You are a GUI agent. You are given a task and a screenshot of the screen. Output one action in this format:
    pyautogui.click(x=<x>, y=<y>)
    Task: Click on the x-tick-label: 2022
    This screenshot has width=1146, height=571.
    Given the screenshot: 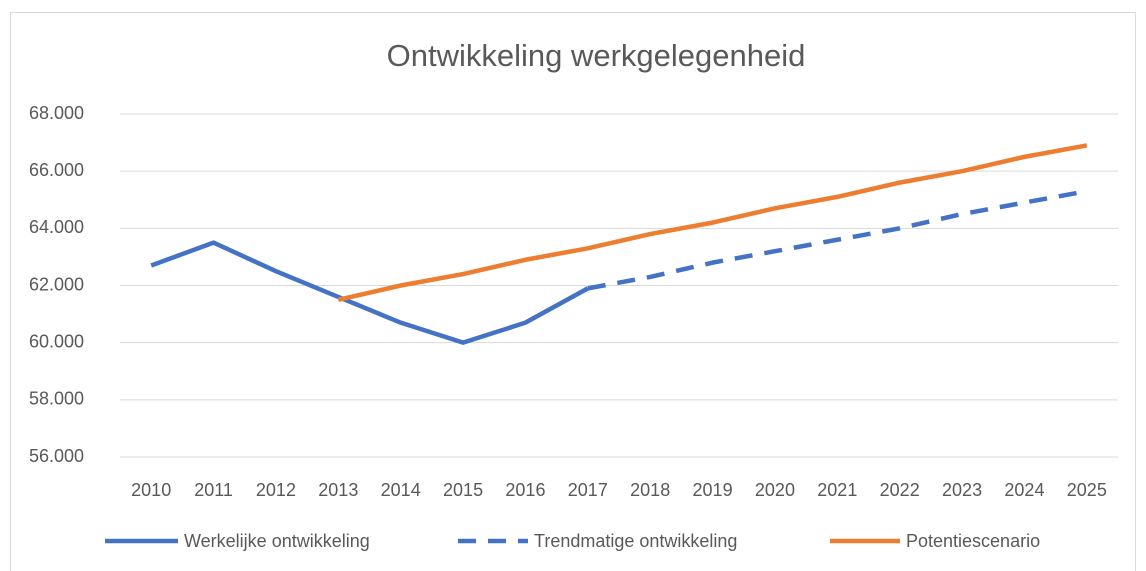 What is the action you would take?
    pyautogui.click(x=900, y=490)
    